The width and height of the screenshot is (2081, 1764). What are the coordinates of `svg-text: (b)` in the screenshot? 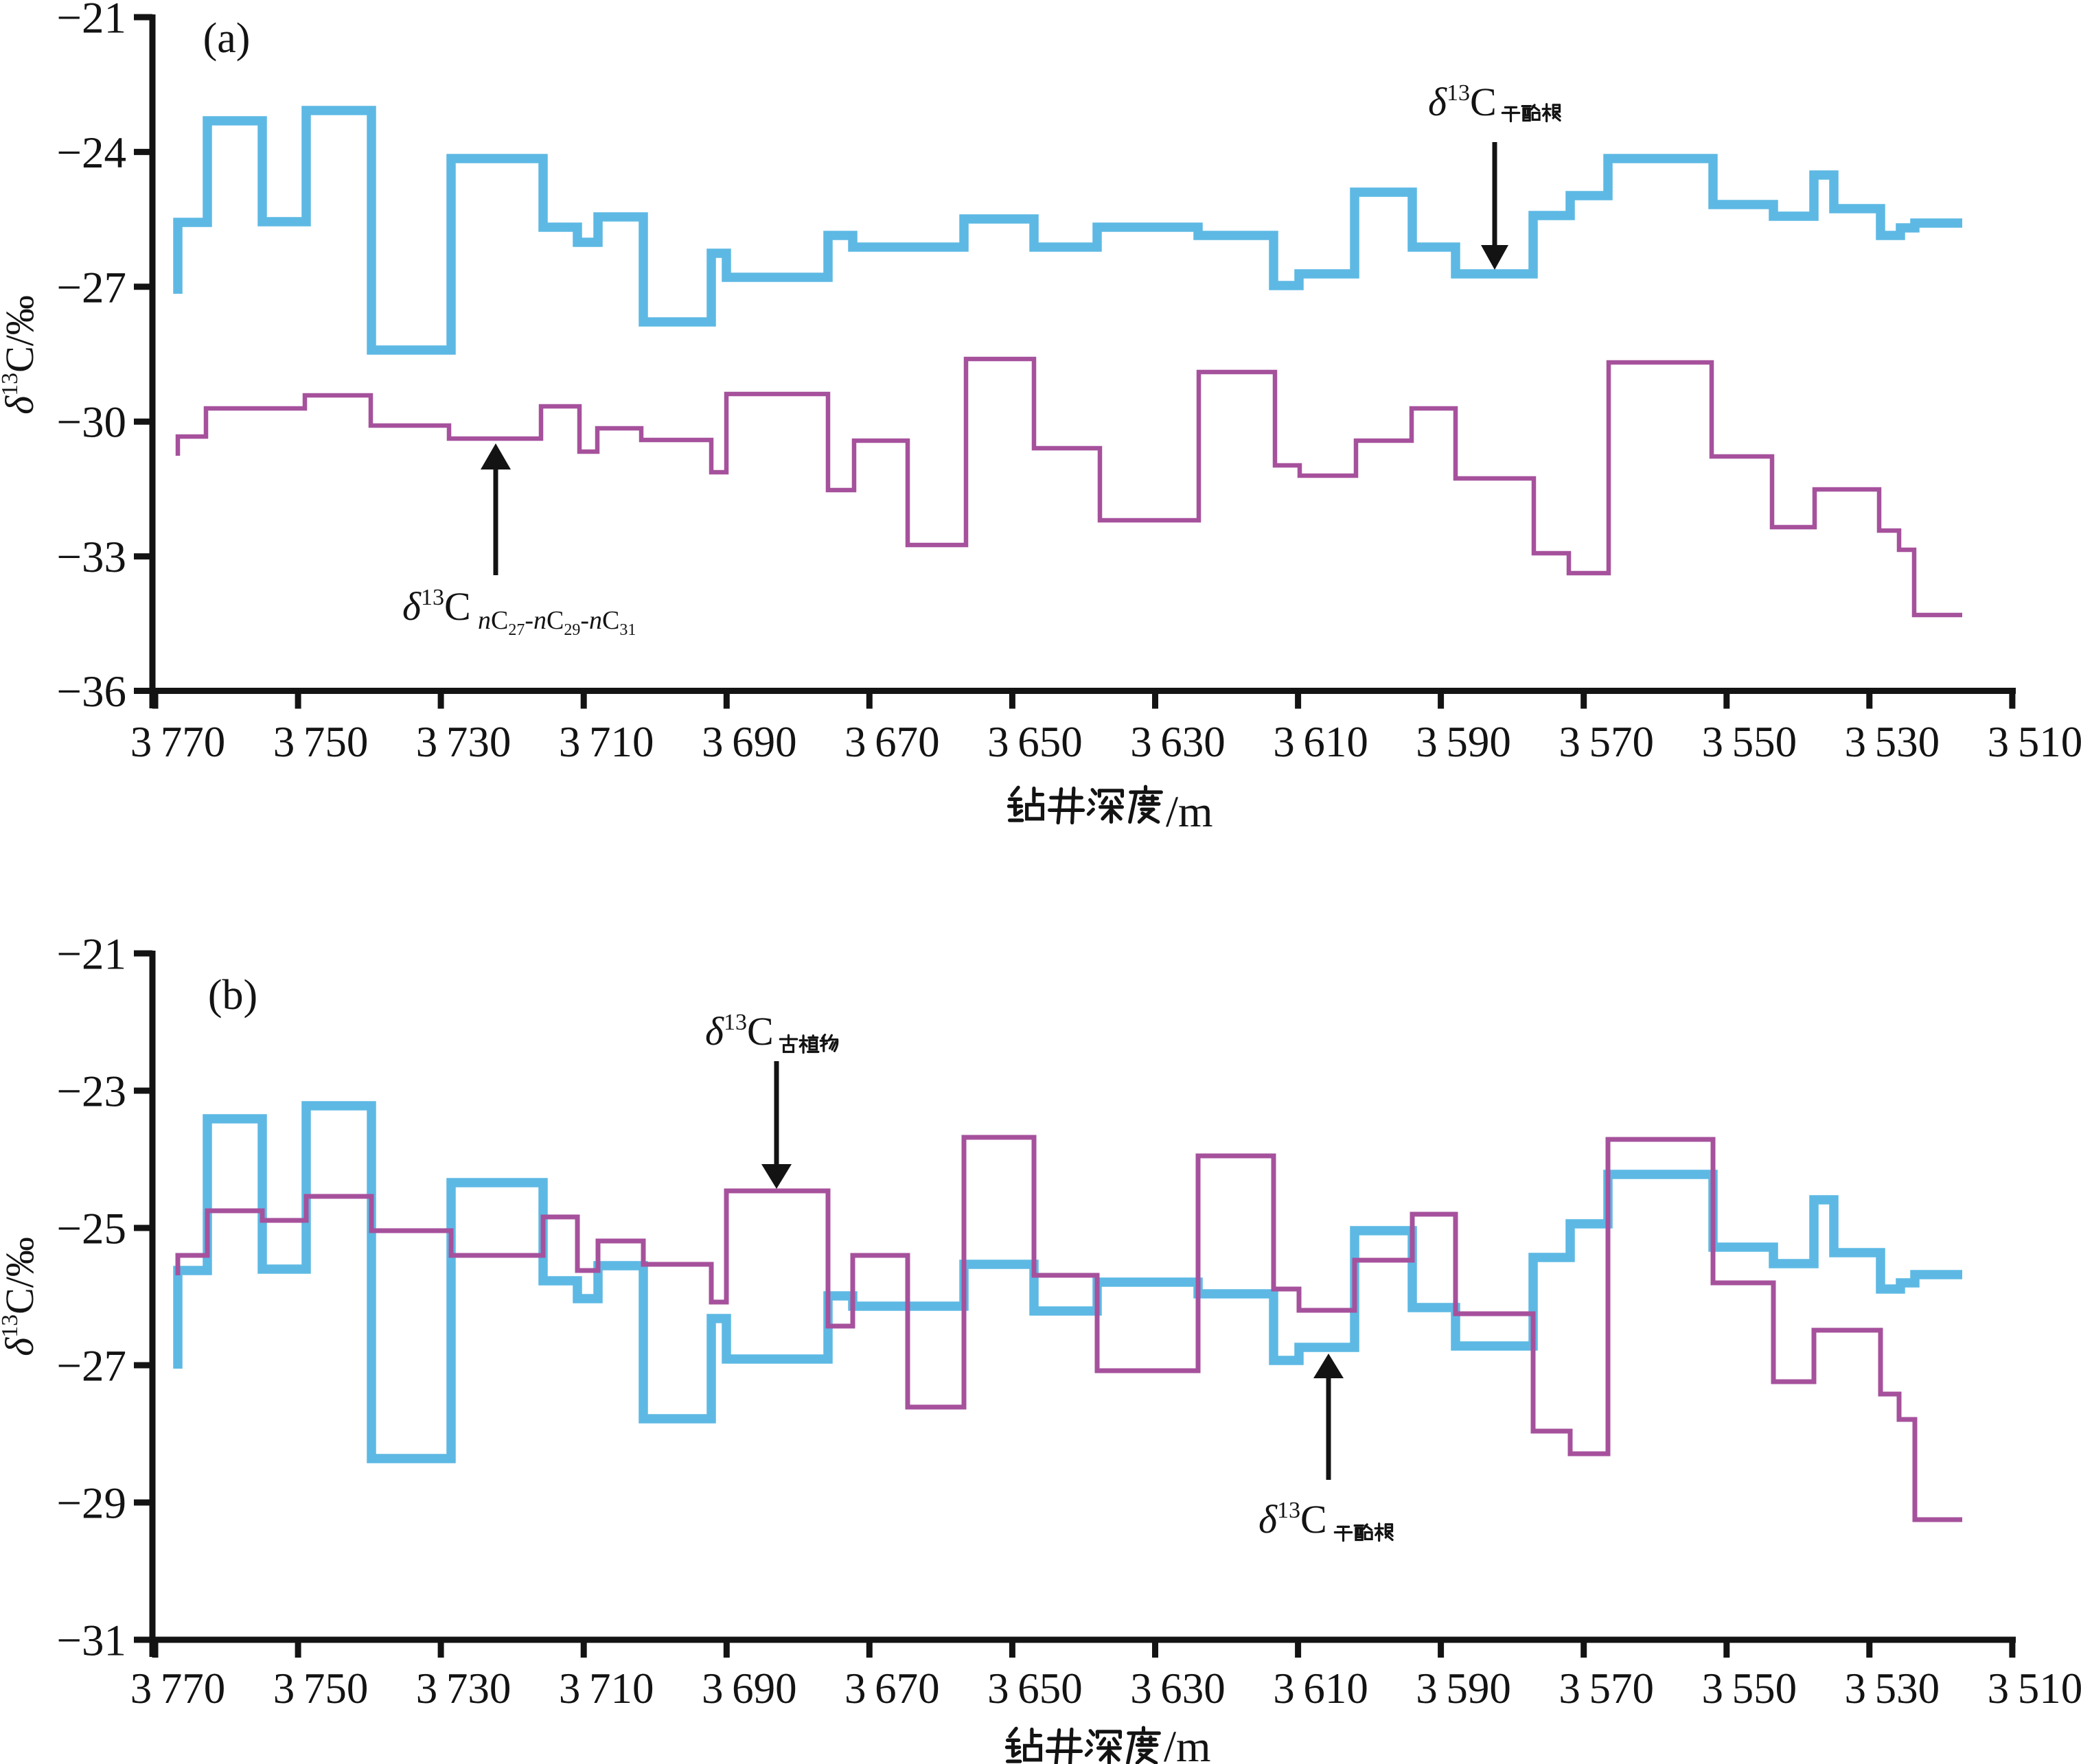 It's located at (232, 996).